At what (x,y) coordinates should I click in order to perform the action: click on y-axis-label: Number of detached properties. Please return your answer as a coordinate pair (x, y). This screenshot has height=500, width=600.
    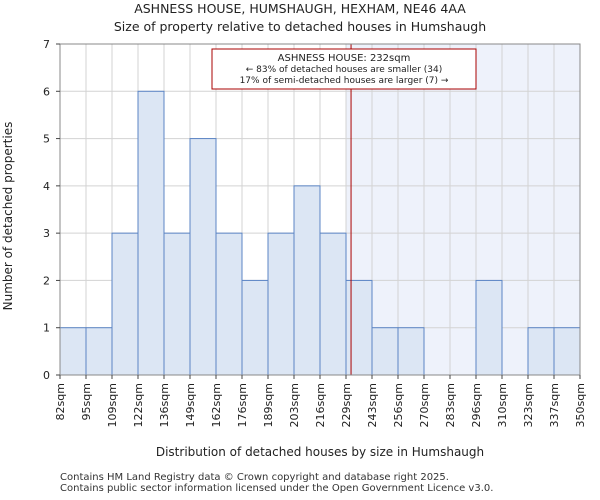
    Looking at the image, I should click on (8, 216).